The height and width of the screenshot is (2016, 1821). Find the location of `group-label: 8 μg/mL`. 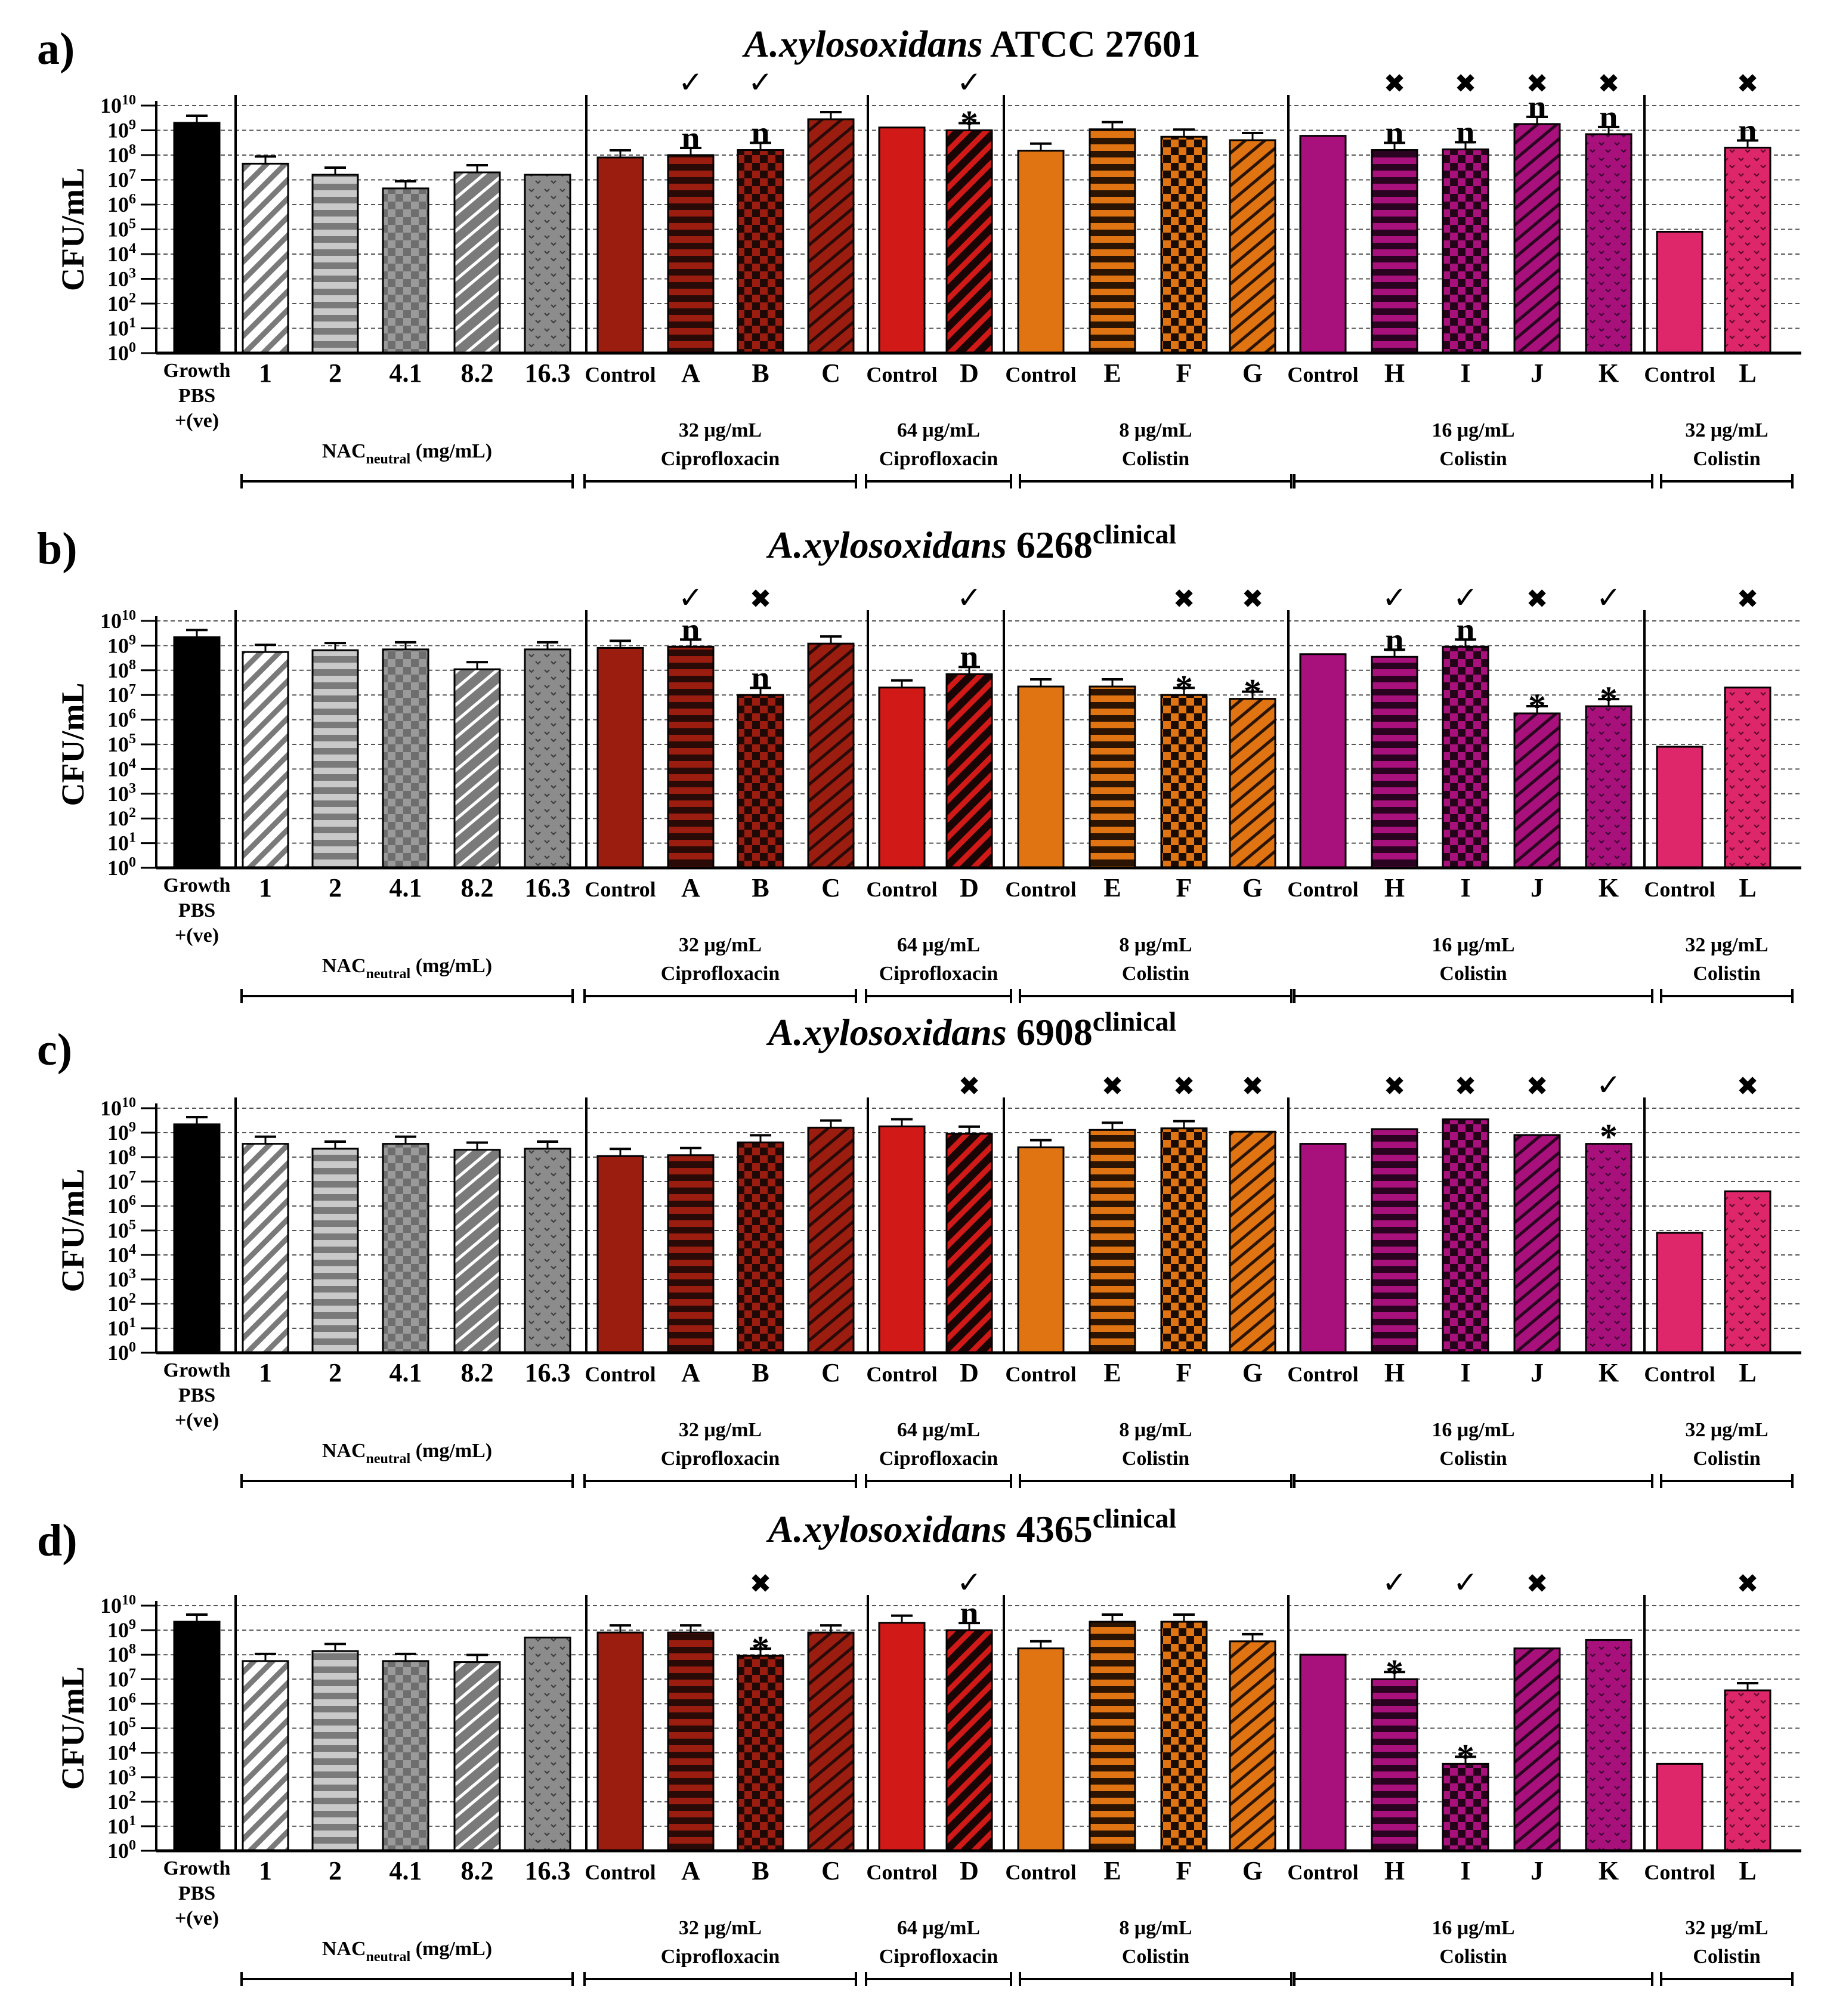

group-label: 8 μg/mL is located at coordinates (1155, 945).